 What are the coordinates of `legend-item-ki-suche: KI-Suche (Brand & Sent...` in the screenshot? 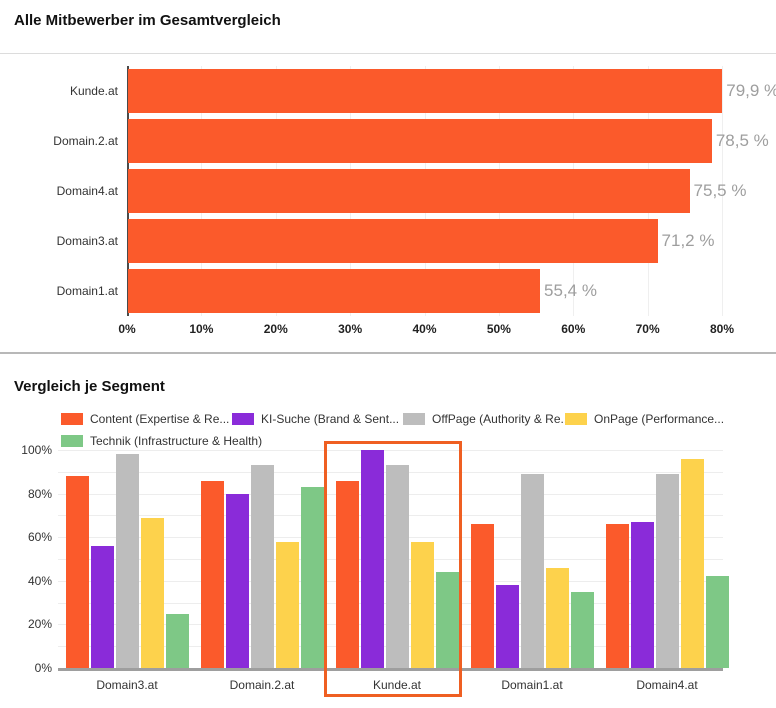 It's located at (315, 419).